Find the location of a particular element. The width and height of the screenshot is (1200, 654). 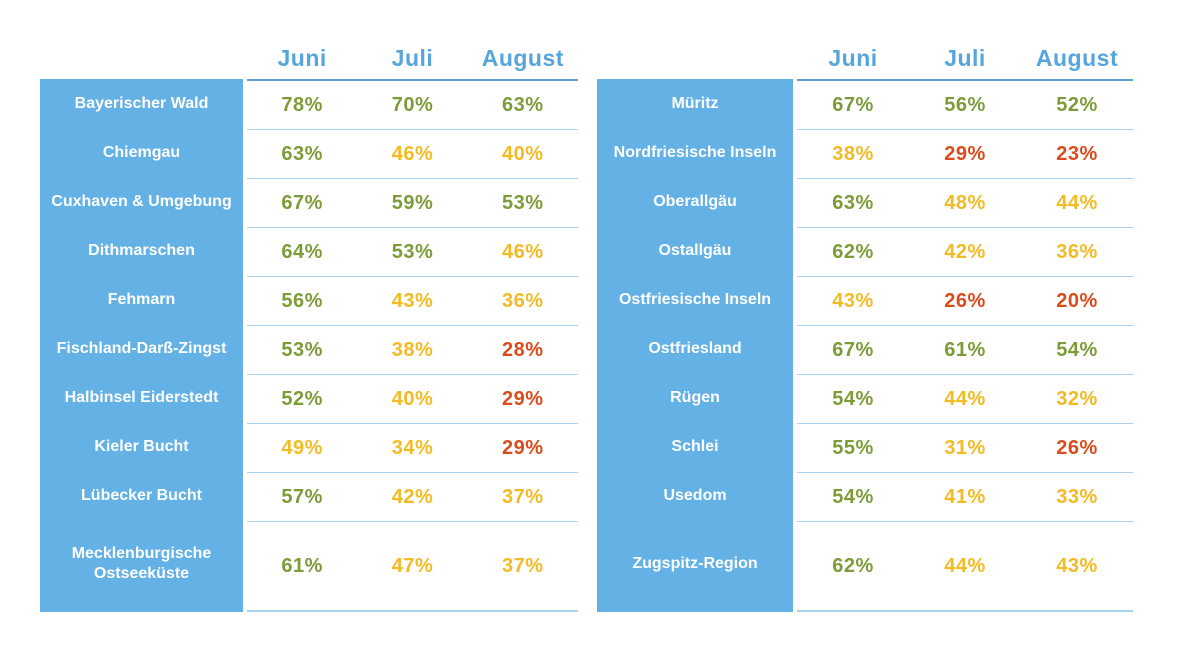

region-label: Schlei is located at coordinates (695, 446).